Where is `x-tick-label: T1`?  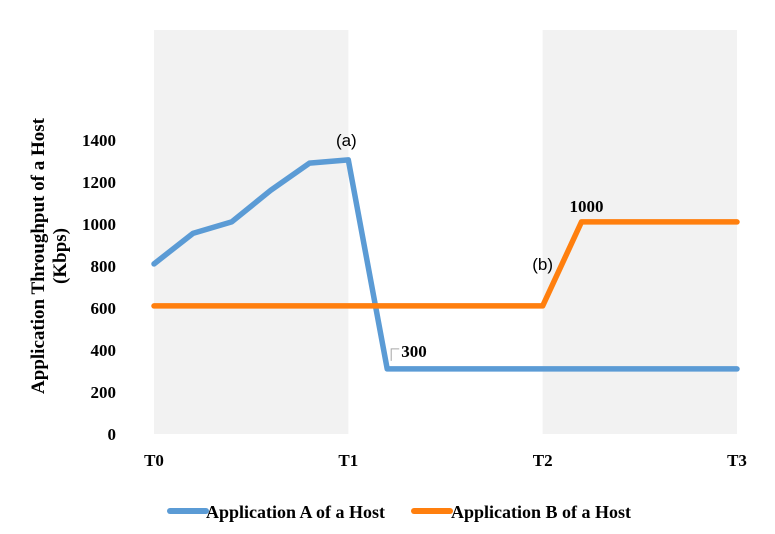 x-tick-label: T1 is located at coordinates (348, 460).